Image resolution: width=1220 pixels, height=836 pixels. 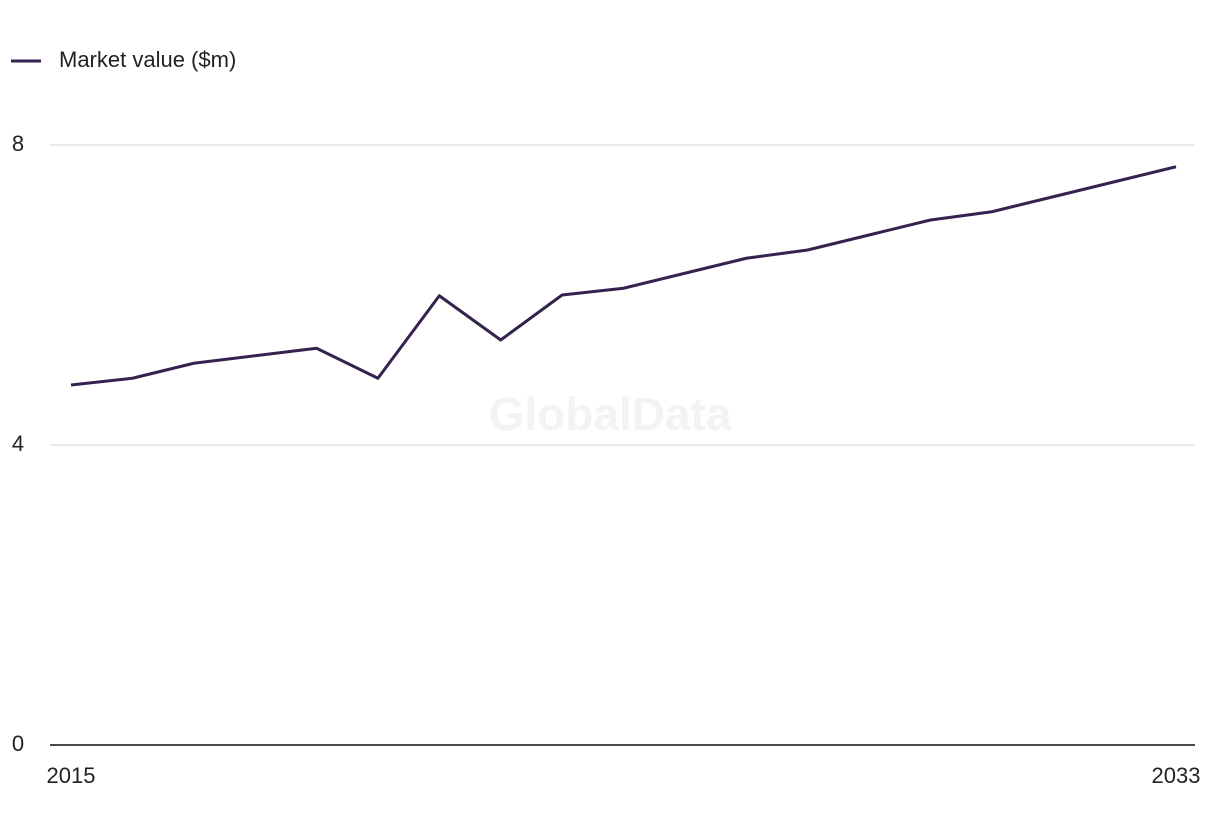 What do you see at coordinates (147, 59) in the screenshot?
I see `legend-label: Market value ($m)` at bounding box center [147, 59].